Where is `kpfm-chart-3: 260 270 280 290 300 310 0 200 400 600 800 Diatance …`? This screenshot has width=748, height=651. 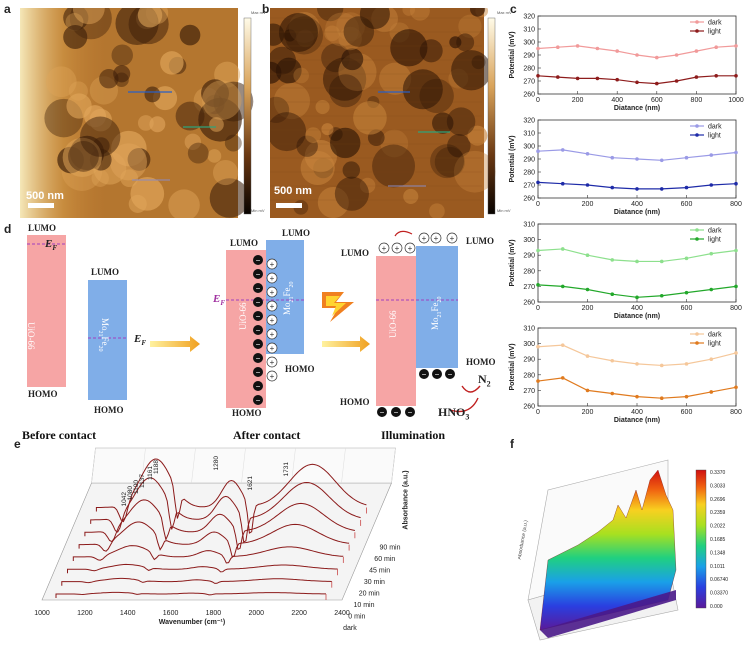
kpfm-chart-3: 260 270 280 290 300 310 0 200 400 600 800 Diatance … is located at coordinates (625, 271).